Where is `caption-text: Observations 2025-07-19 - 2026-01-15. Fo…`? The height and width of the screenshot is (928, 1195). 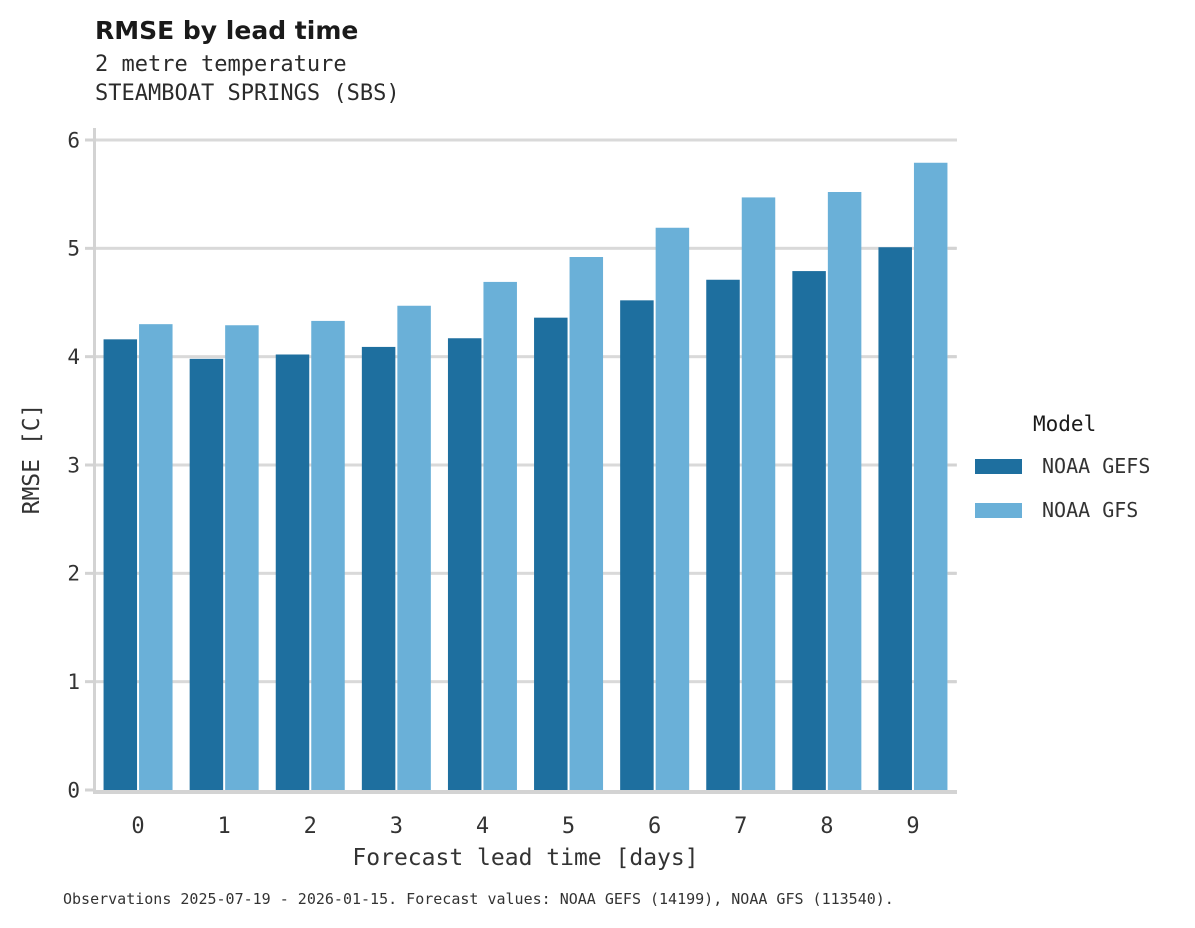
caption-text: Observations 2025-07-19 - 2026-01-15. Fo… is located at coordinates (478, 899).